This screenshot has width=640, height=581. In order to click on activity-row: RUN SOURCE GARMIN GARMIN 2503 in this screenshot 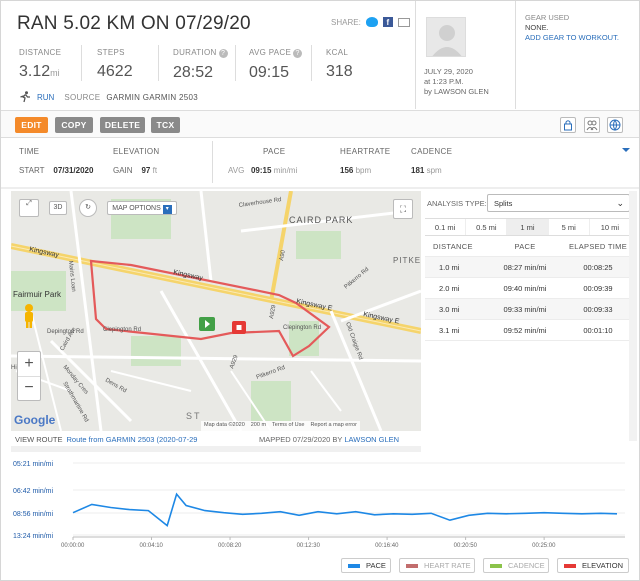, I will do `click(108, 97)`.